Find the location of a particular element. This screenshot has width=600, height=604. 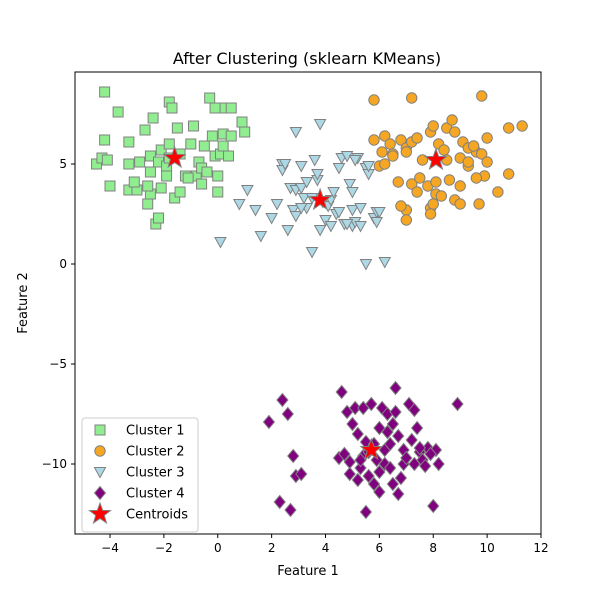

y-tick-label: −10 is located at coordinates (54, 464).